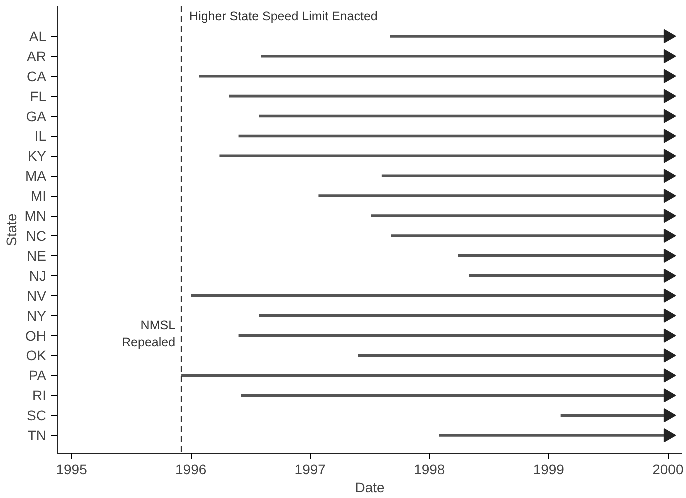 This screenshot has width=686, height=498. What do you see at coordinates (37, 176) in the screenshot?
I see `y-tick-label: MA` at bounding box center [37, 176].